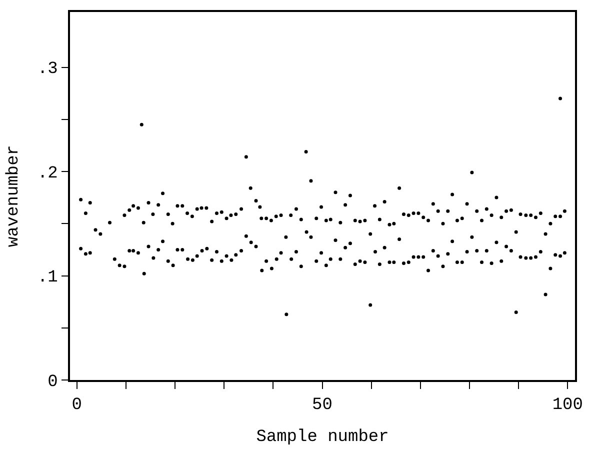  Describe the element at coordinates (53, 382) in the screenshot. I see `y-tick-label: 0` at that location.